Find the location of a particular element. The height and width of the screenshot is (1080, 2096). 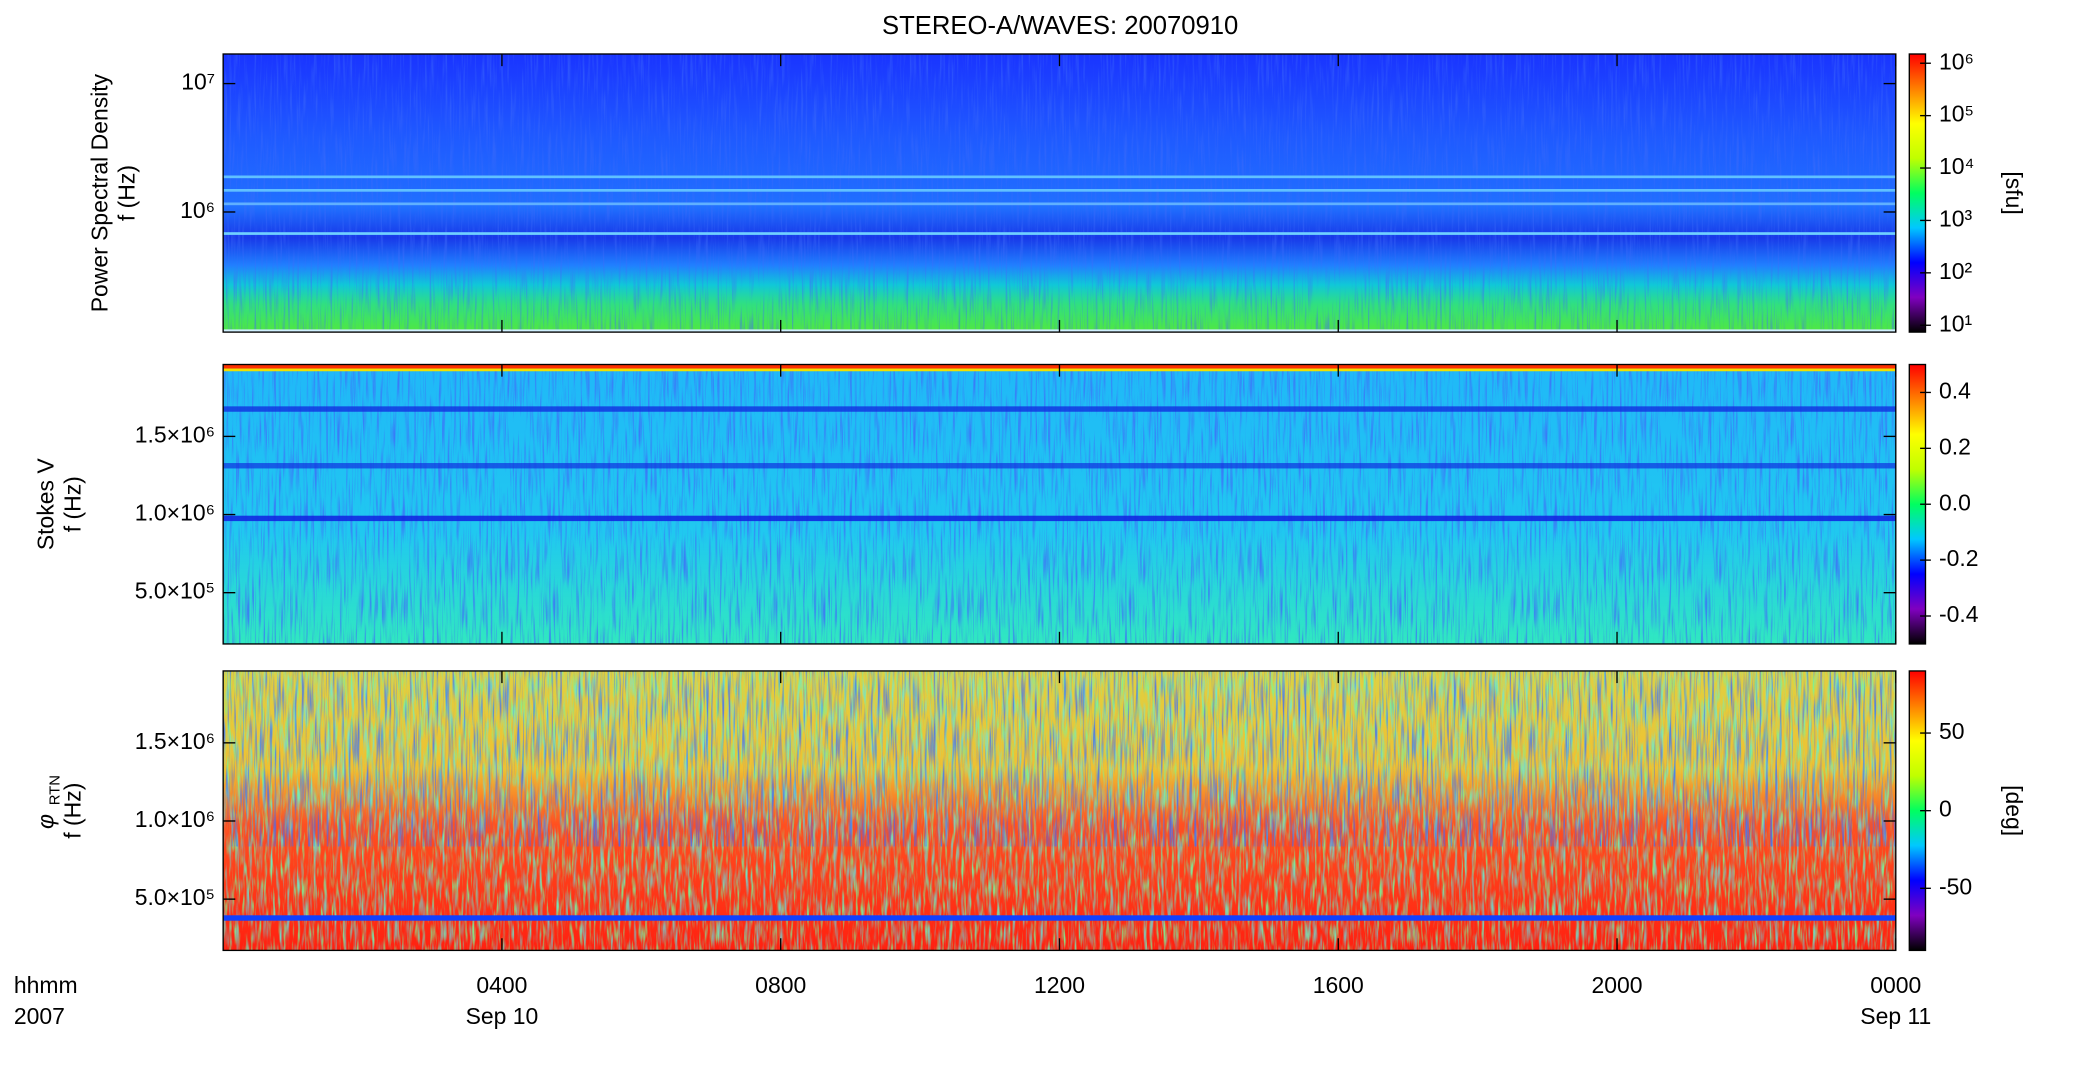

x-tick-label: 0000 is located at coordinates (1895, 985).